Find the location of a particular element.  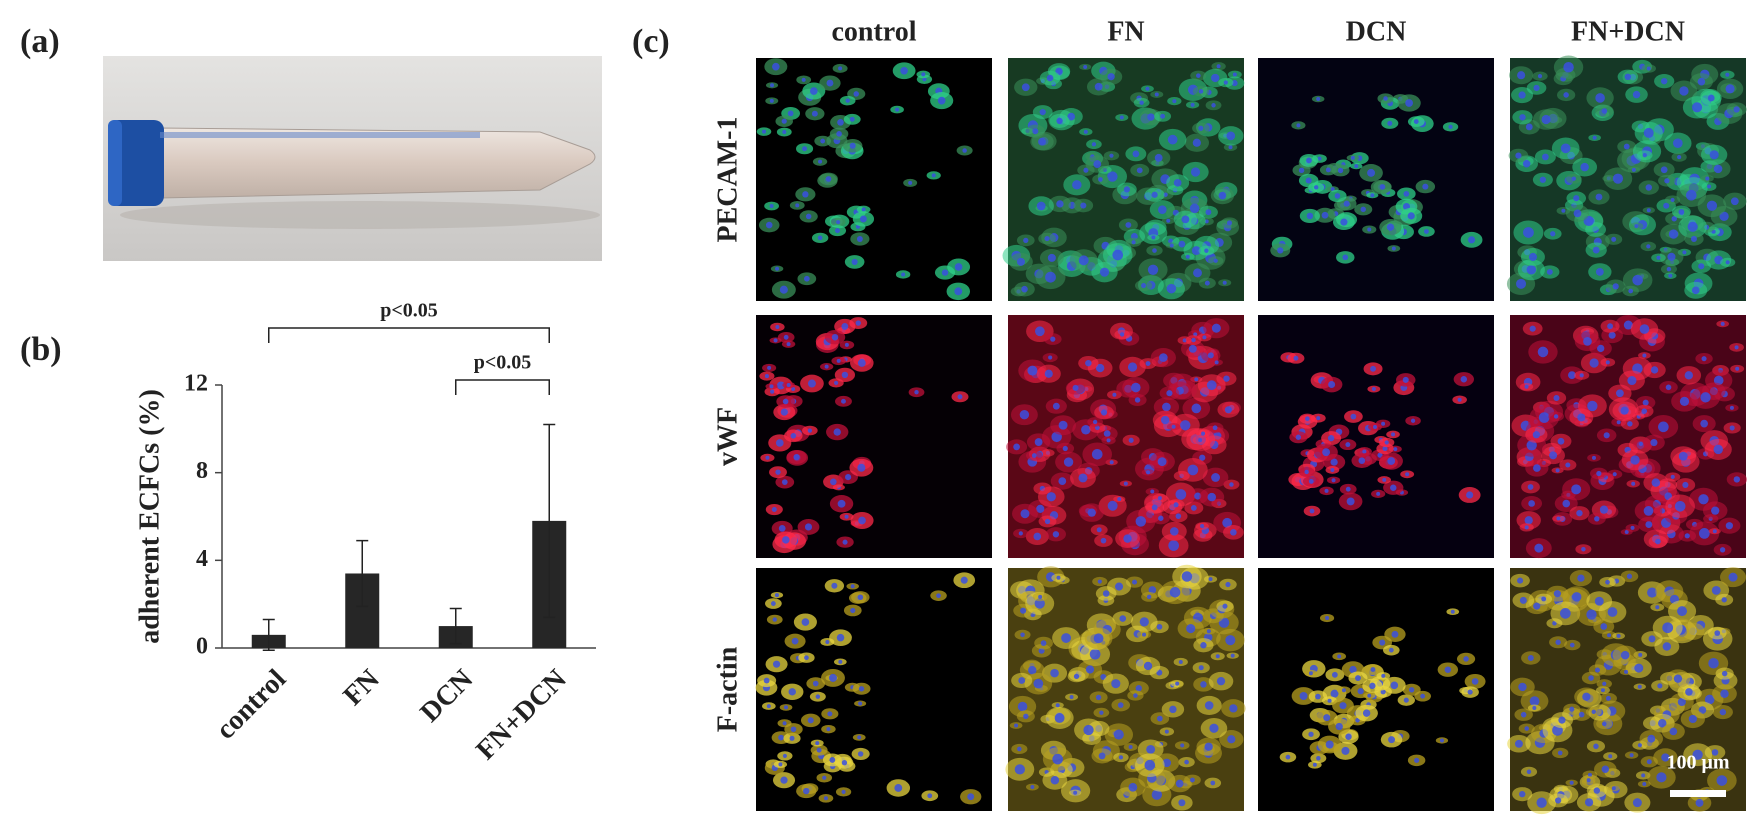

x-tick-label: FN+DCN is located at coordinates (521, 715).